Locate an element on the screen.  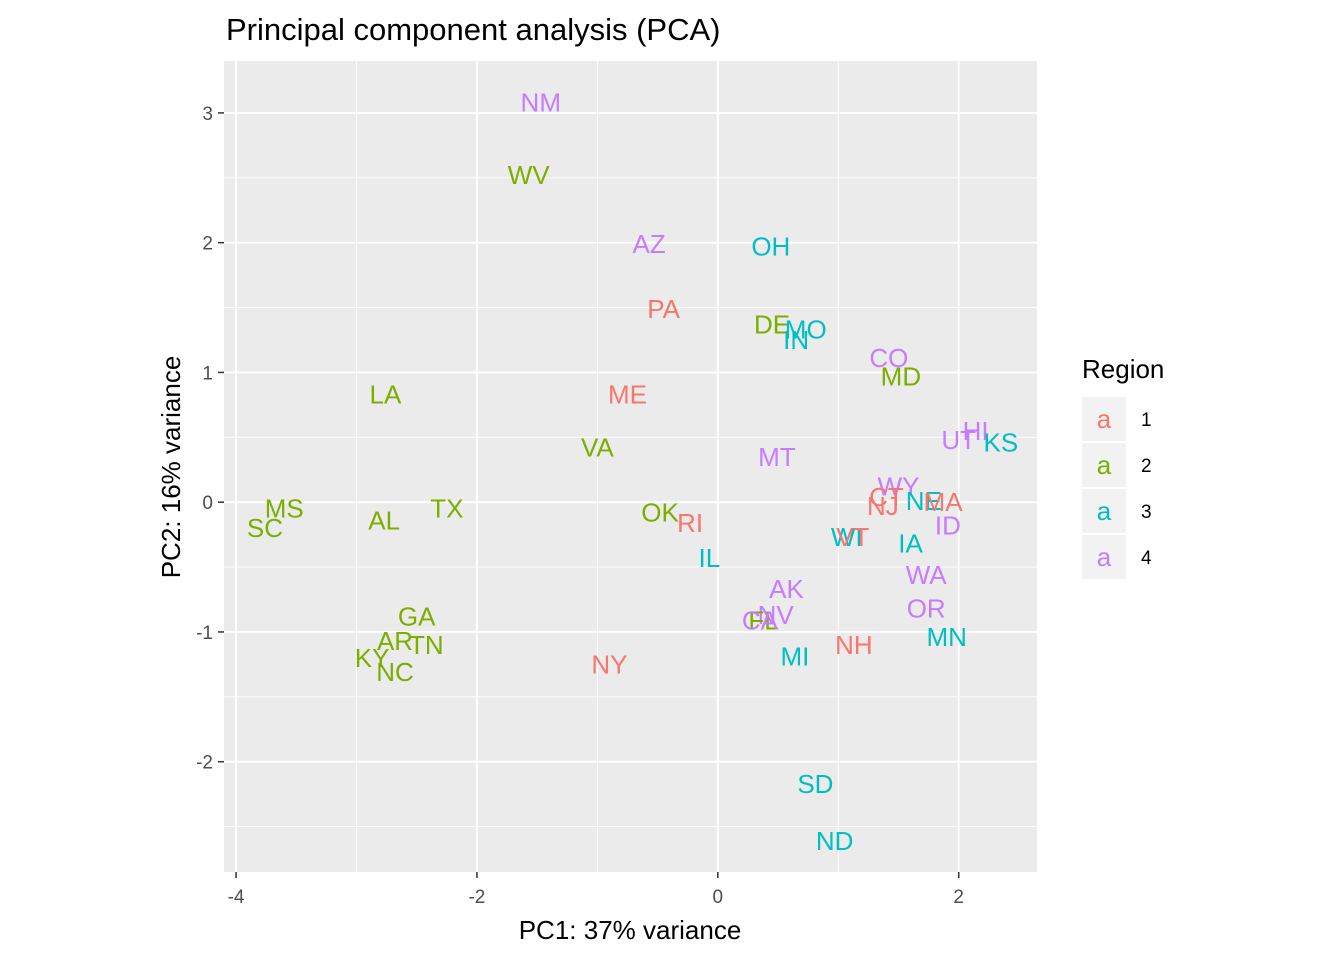
point-label-mi: MI is located at coordinates (794, 657).